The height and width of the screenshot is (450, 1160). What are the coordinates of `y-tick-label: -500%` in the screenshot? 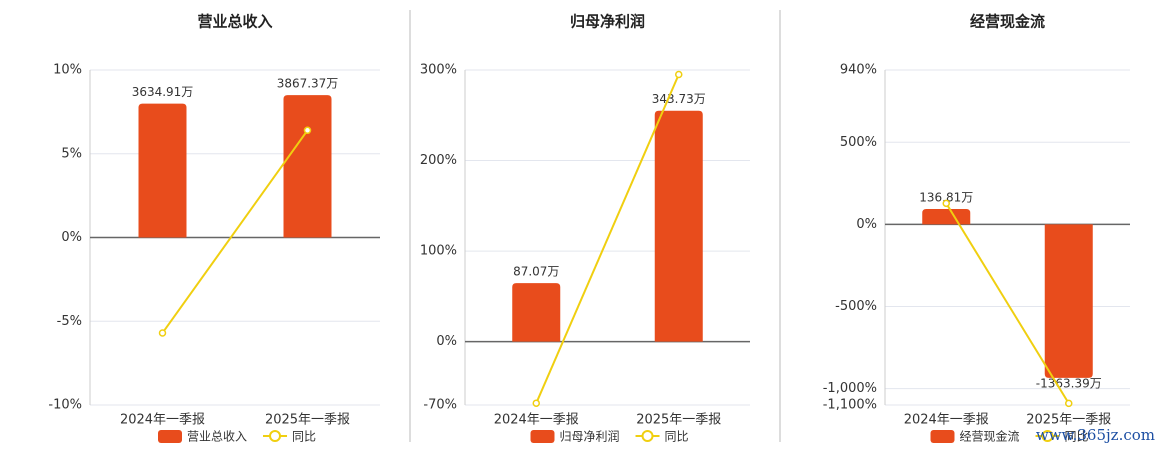 It's located at (856, 306).